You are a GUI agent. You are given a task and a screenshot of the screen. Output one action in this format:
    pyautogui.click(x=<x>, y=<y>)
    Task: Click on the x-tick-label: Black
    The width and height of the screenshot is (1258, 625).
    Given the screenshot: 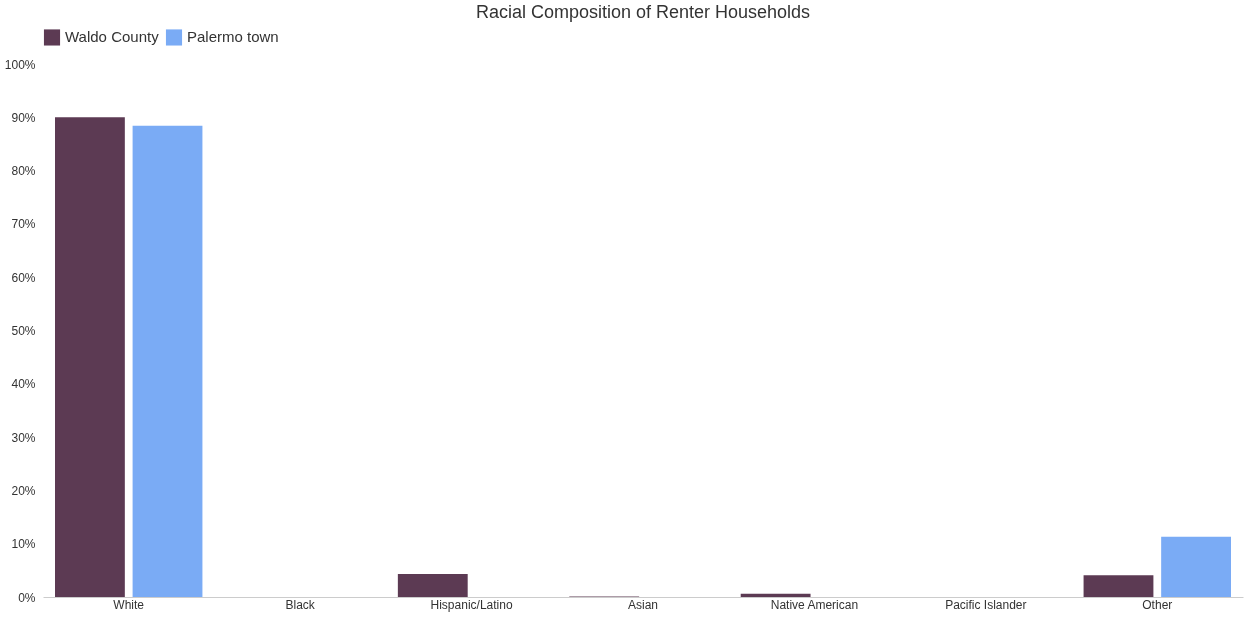 What is the action you would take?
    pyautogui.click(x=300, y=604)
    